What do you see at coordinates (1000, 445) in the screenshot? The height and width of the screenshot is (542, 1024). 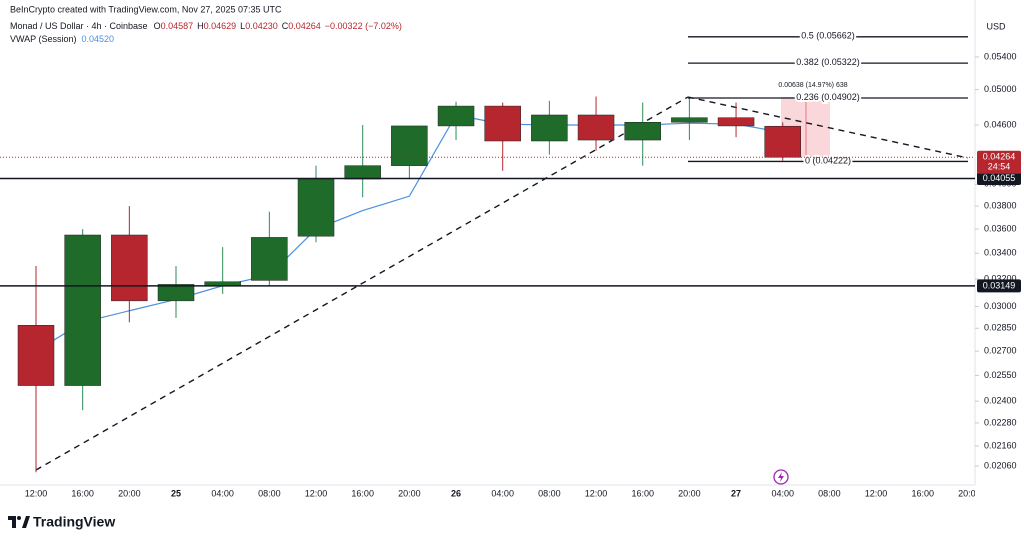 I see `y-tick-label: 0.02160` at bounding box center [1000, 445].